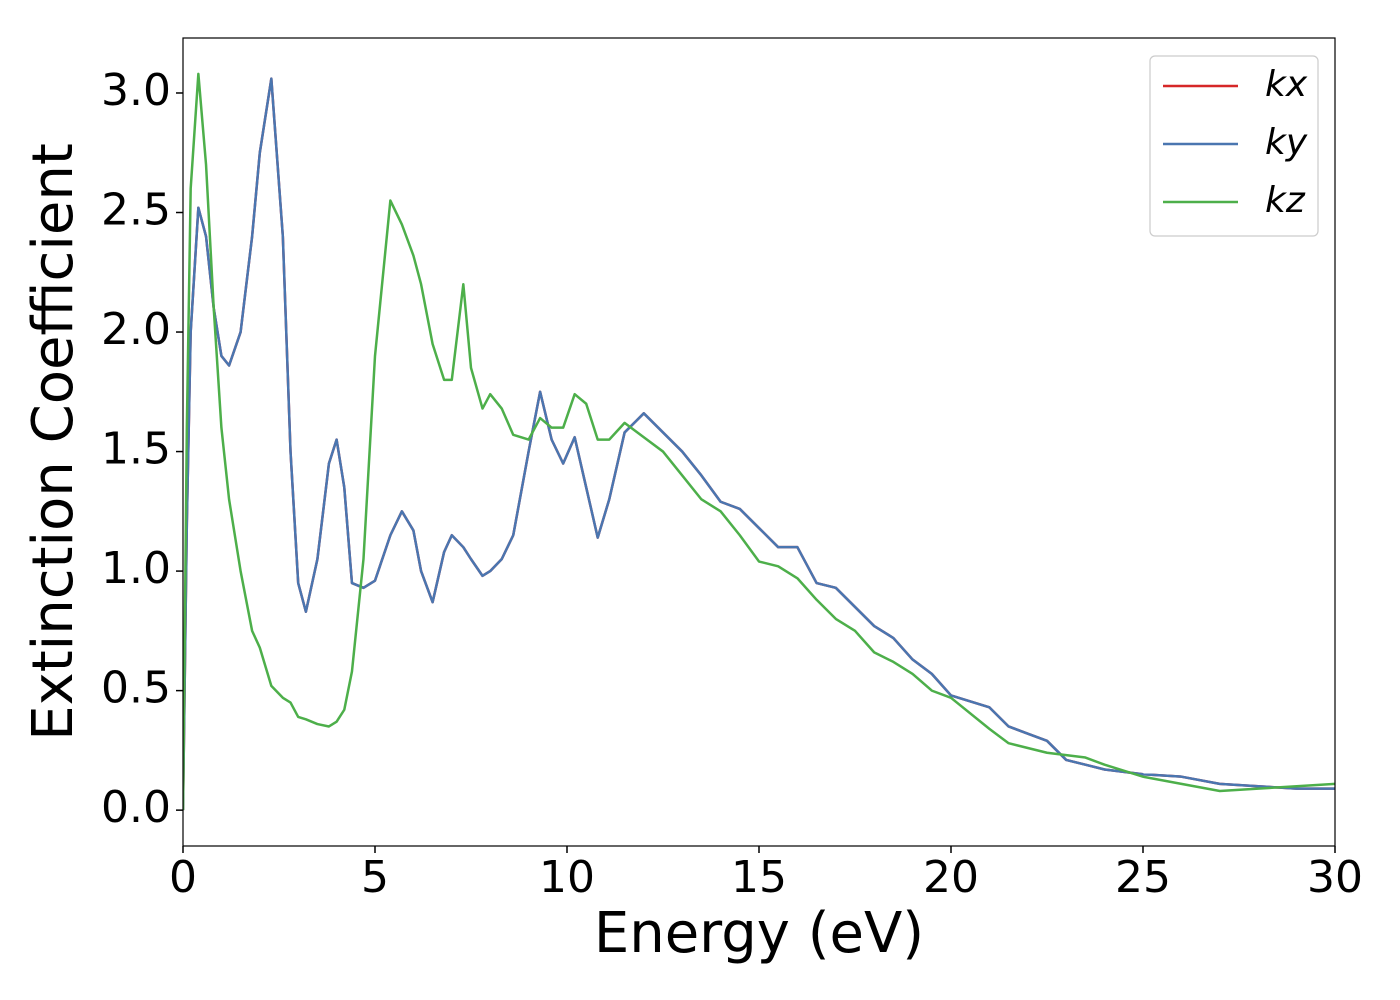 The height and width of the screenshot is (1000, 1400). Describe the element at coordinates (759, 933) in the screenshot. I see `x-axis-label: Energy (eV)` at that location.